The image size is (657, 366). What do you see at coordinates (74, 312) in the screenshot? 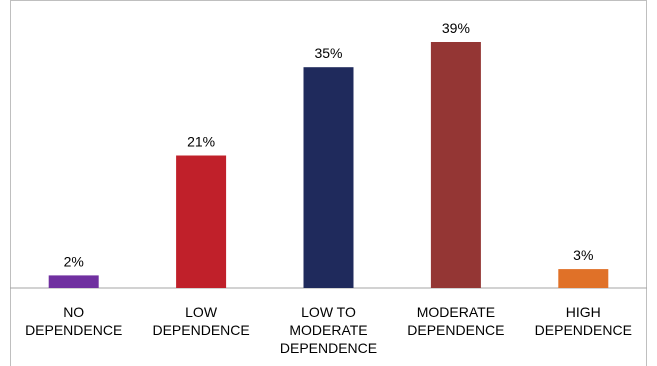
I see `category-label-line: NO` at bounding box center [74, 312].